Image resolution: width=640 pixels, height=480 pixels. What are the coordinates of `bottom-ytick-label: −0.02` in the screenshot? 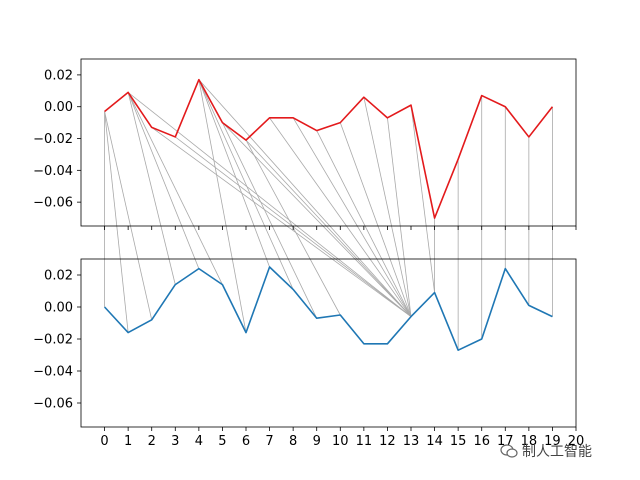 It's located at (53, 340).